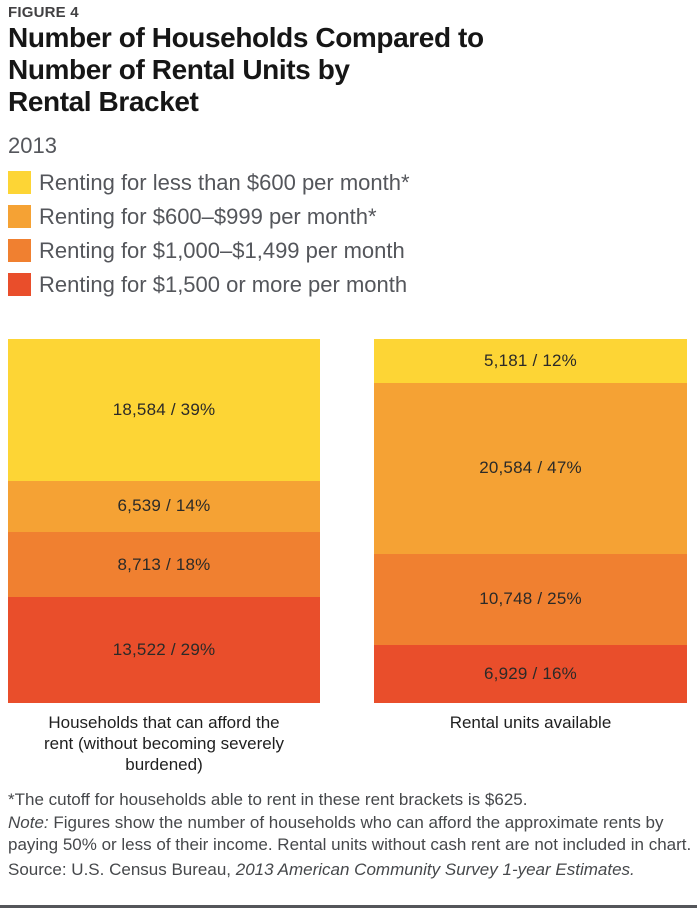  I want to click on bar-segment-label: 20,584 / 47%, so click(530, 468).